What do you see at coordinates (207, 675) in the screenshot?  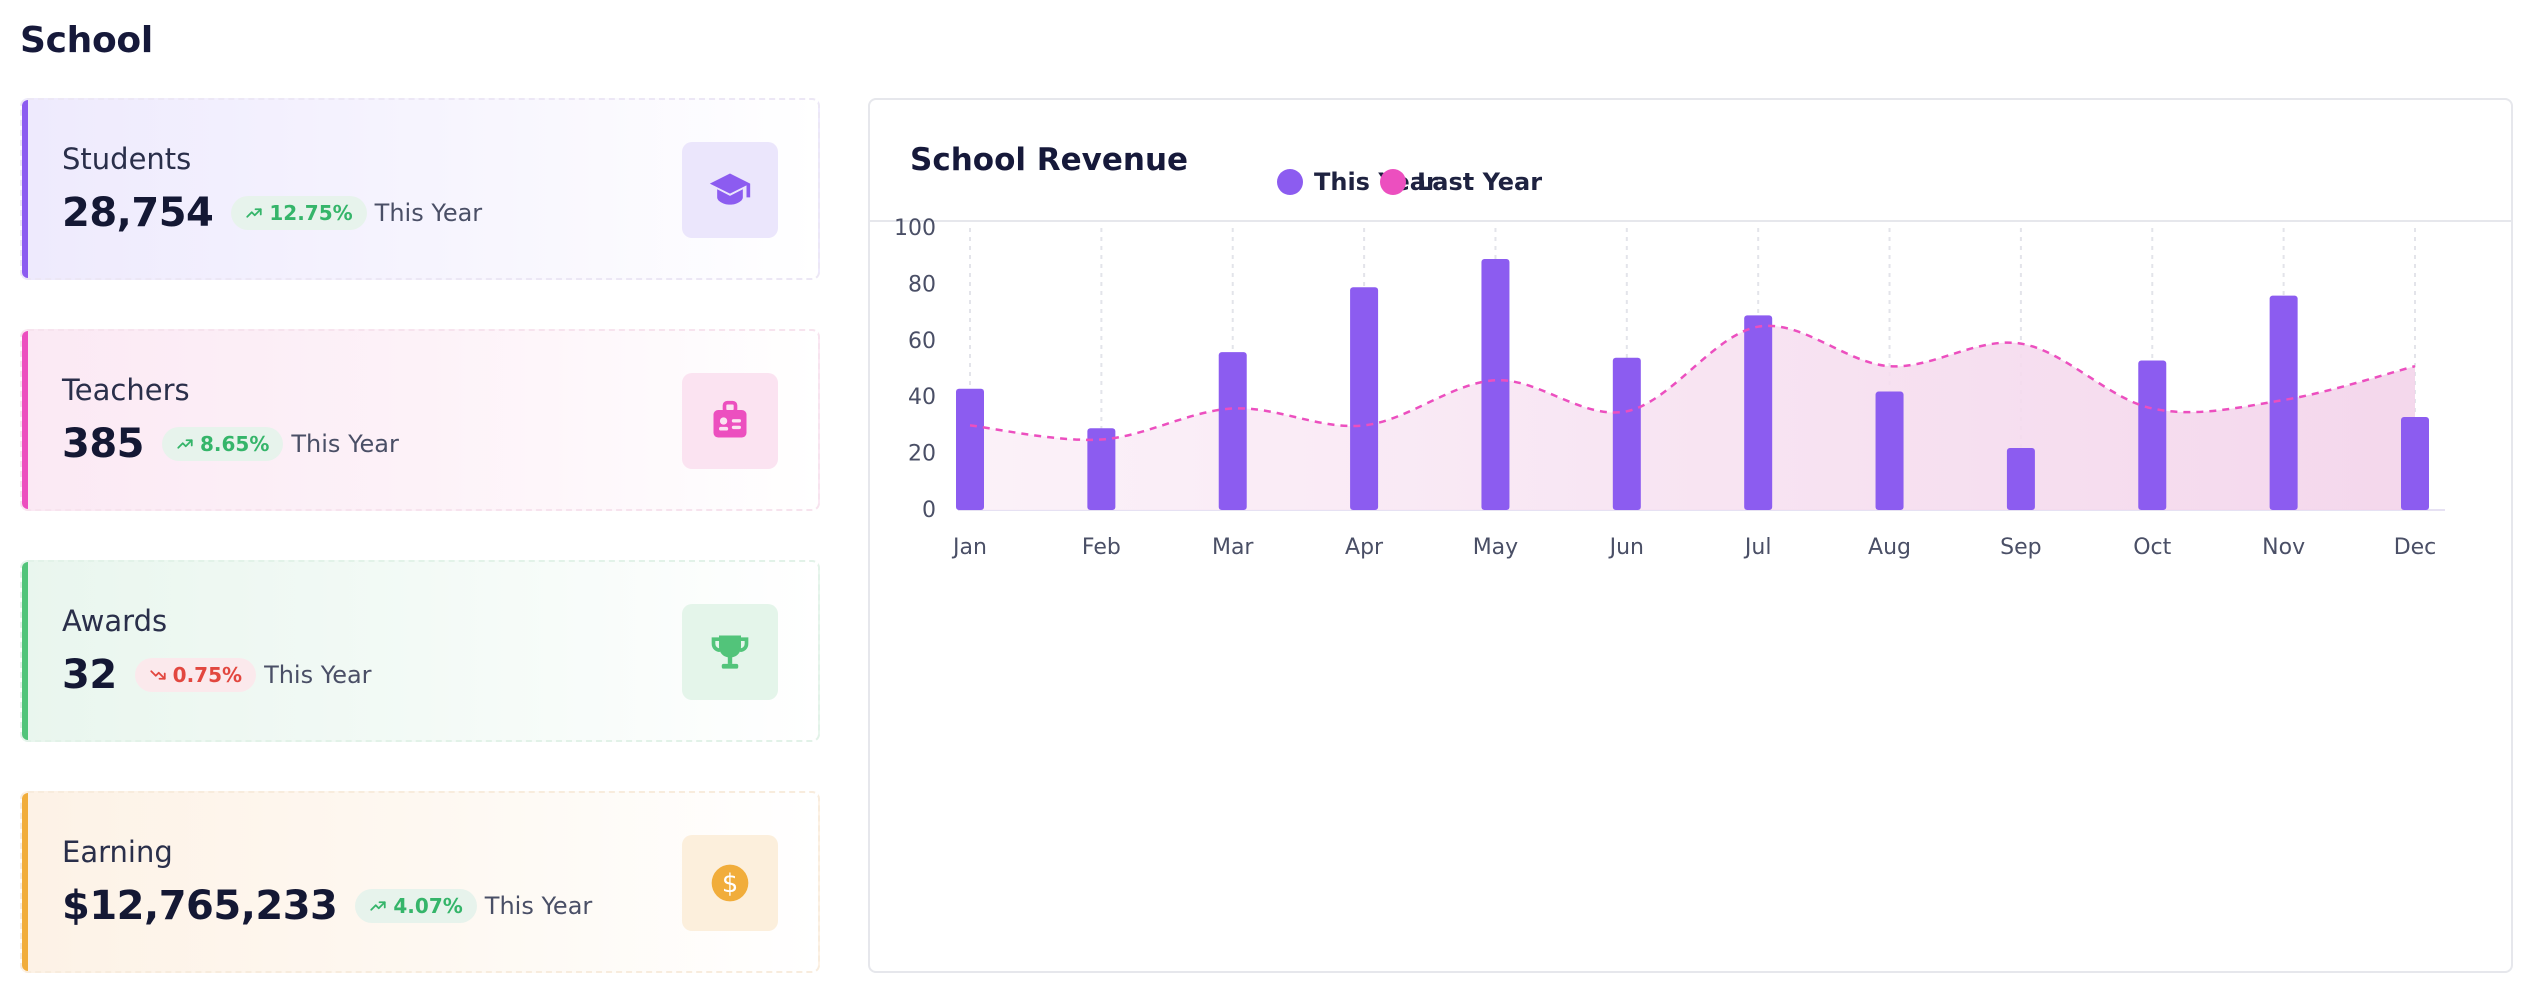 I see `change-value: 0.75%` at bounding box center [207, 675].